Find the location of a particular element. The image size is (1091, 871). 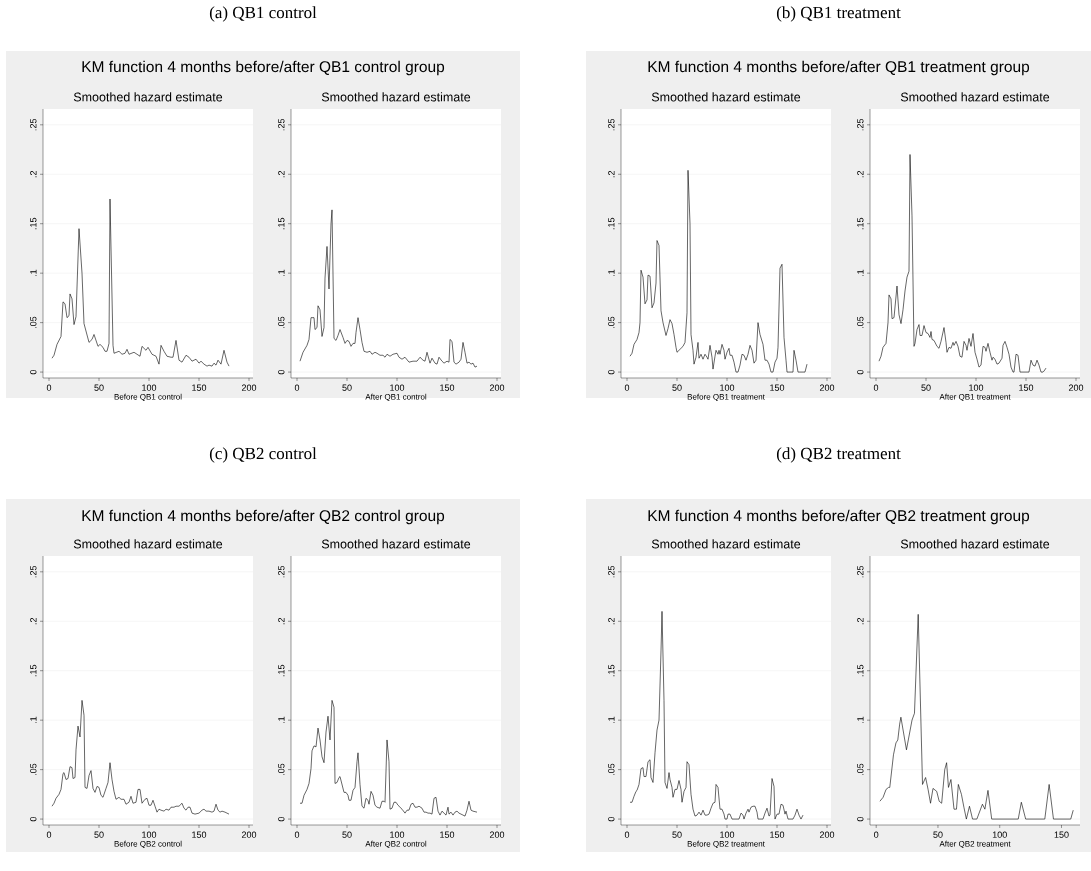

x-axis-title: Before QB2 control is located at coordinates (148, 844).